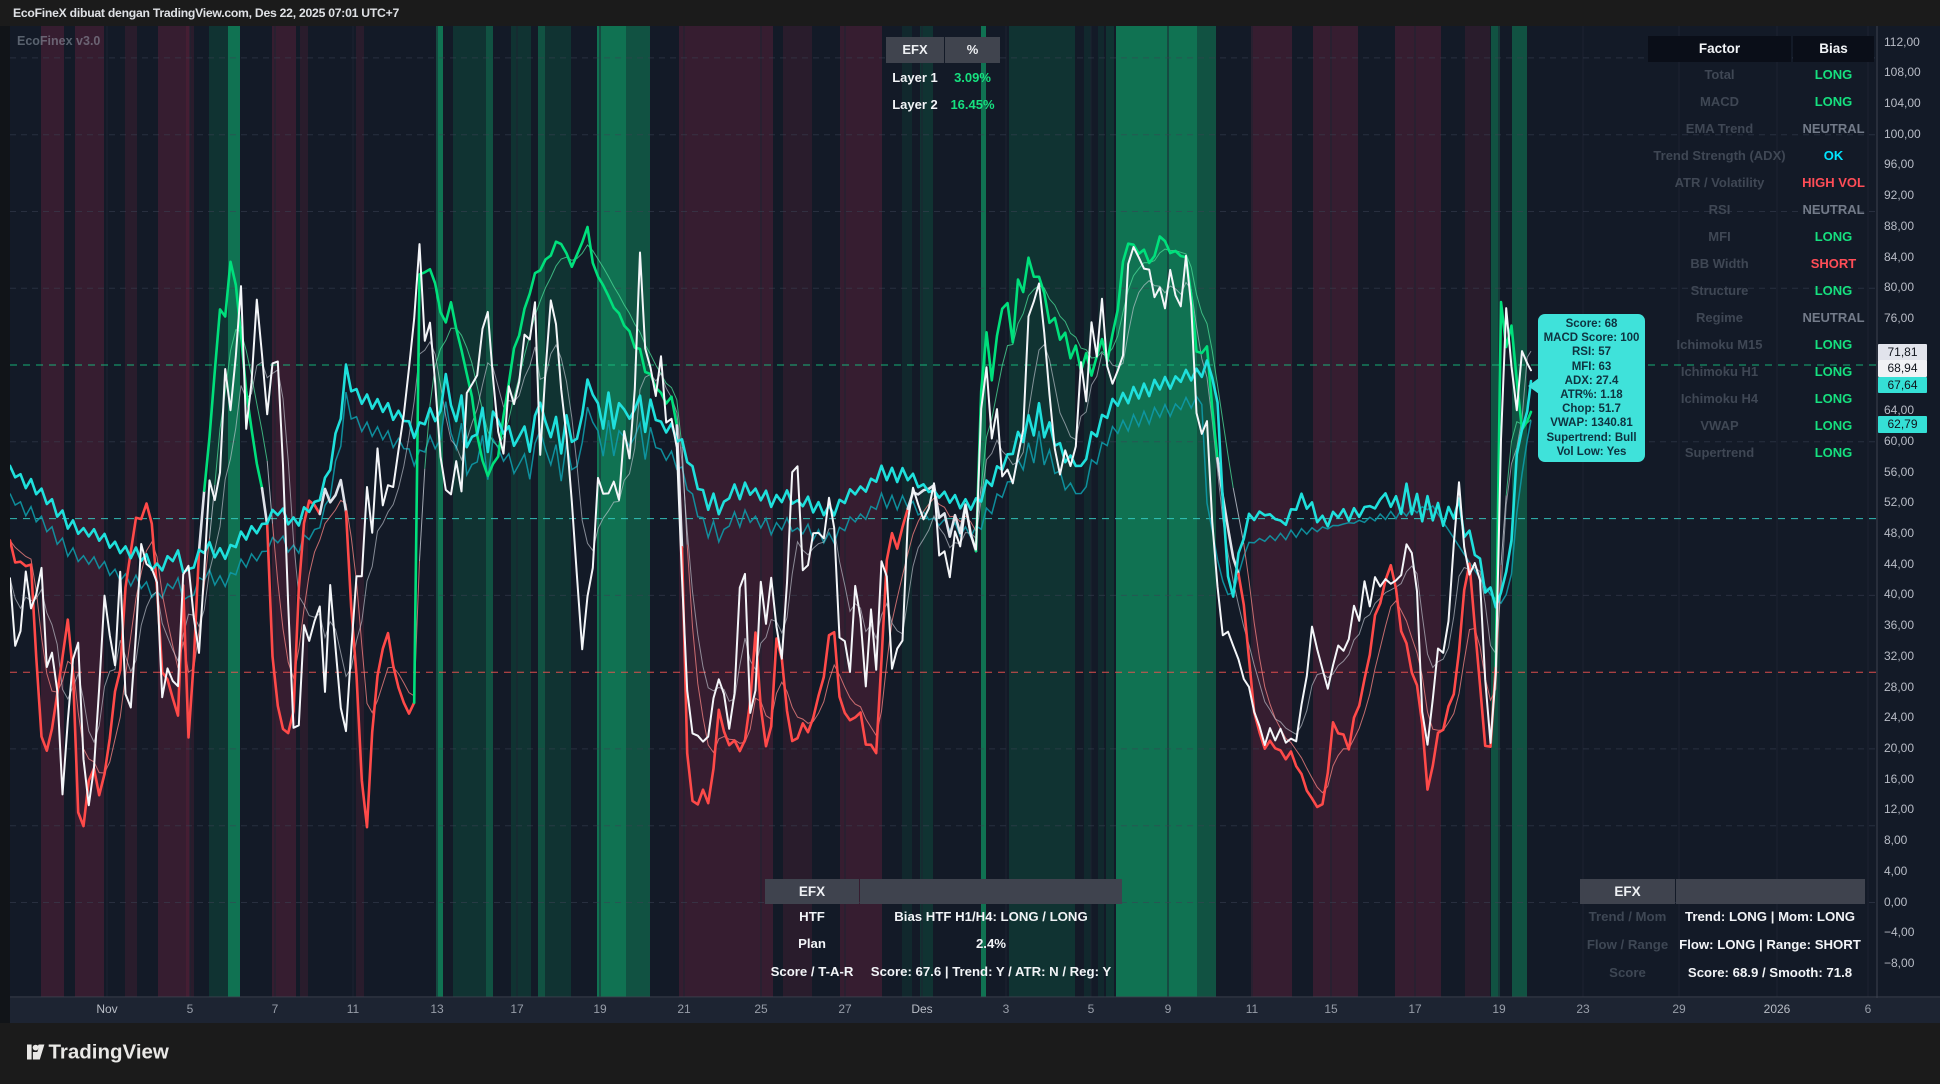  Describe the element at coordinates (109, 1054) in the screenshot. I see `svg-text: TradingView` at that location.